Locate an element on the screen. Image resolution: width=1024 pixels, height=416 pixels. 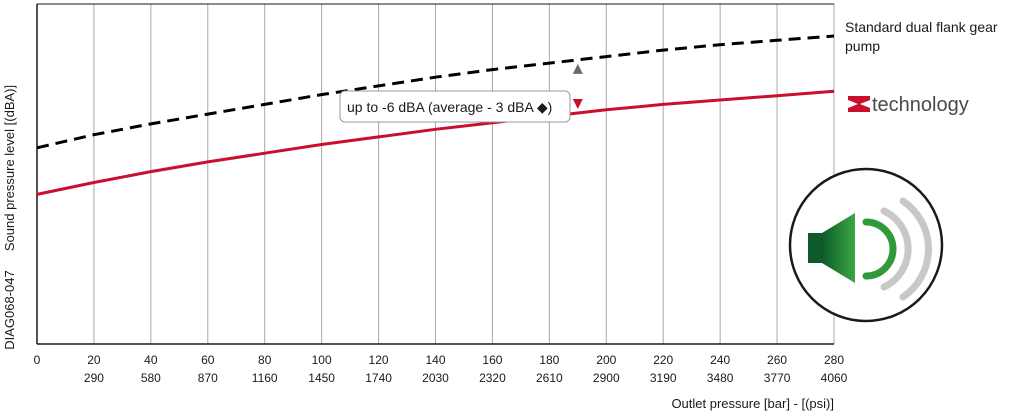
x-tick-label-bar: 280 is located at coordinates (834, 360).